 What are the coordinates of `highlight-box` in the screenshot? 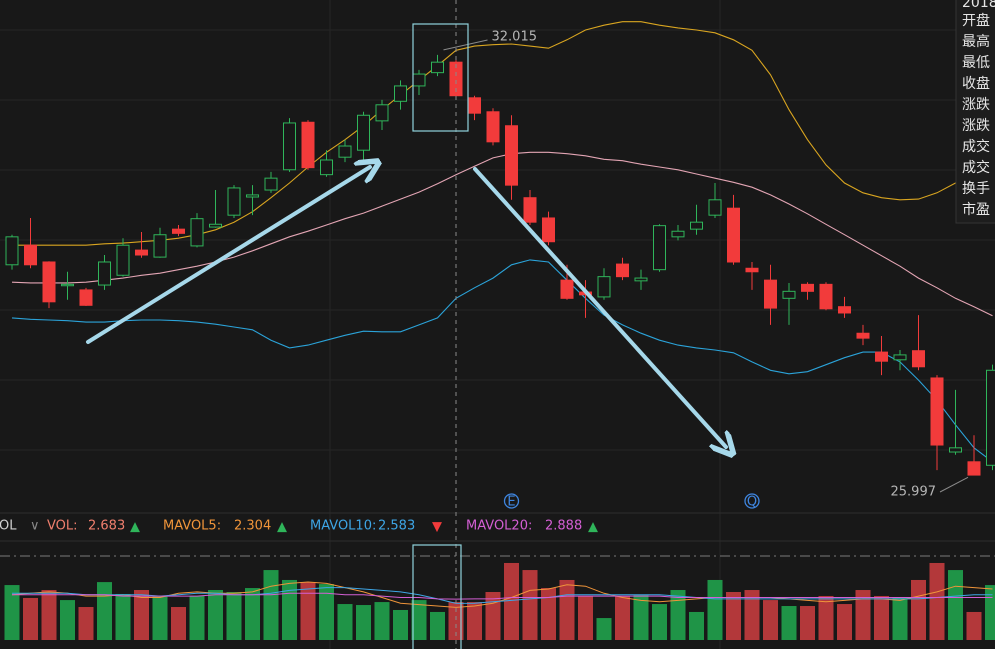 It's located at (440, 77).